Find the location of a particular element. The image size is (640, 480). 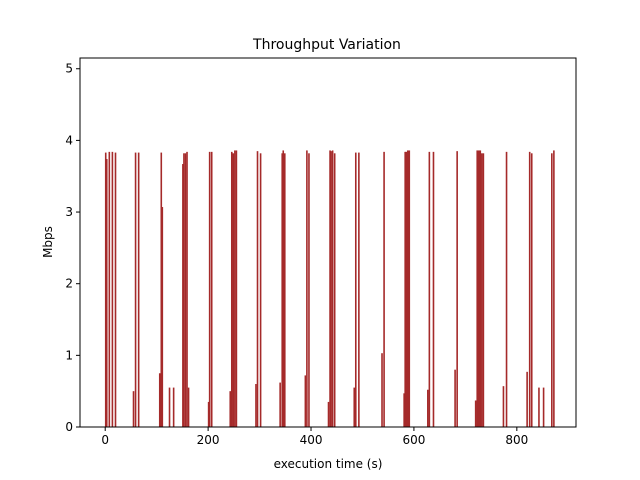

y-tick-label: 1 is located at coordinates (69, 355).